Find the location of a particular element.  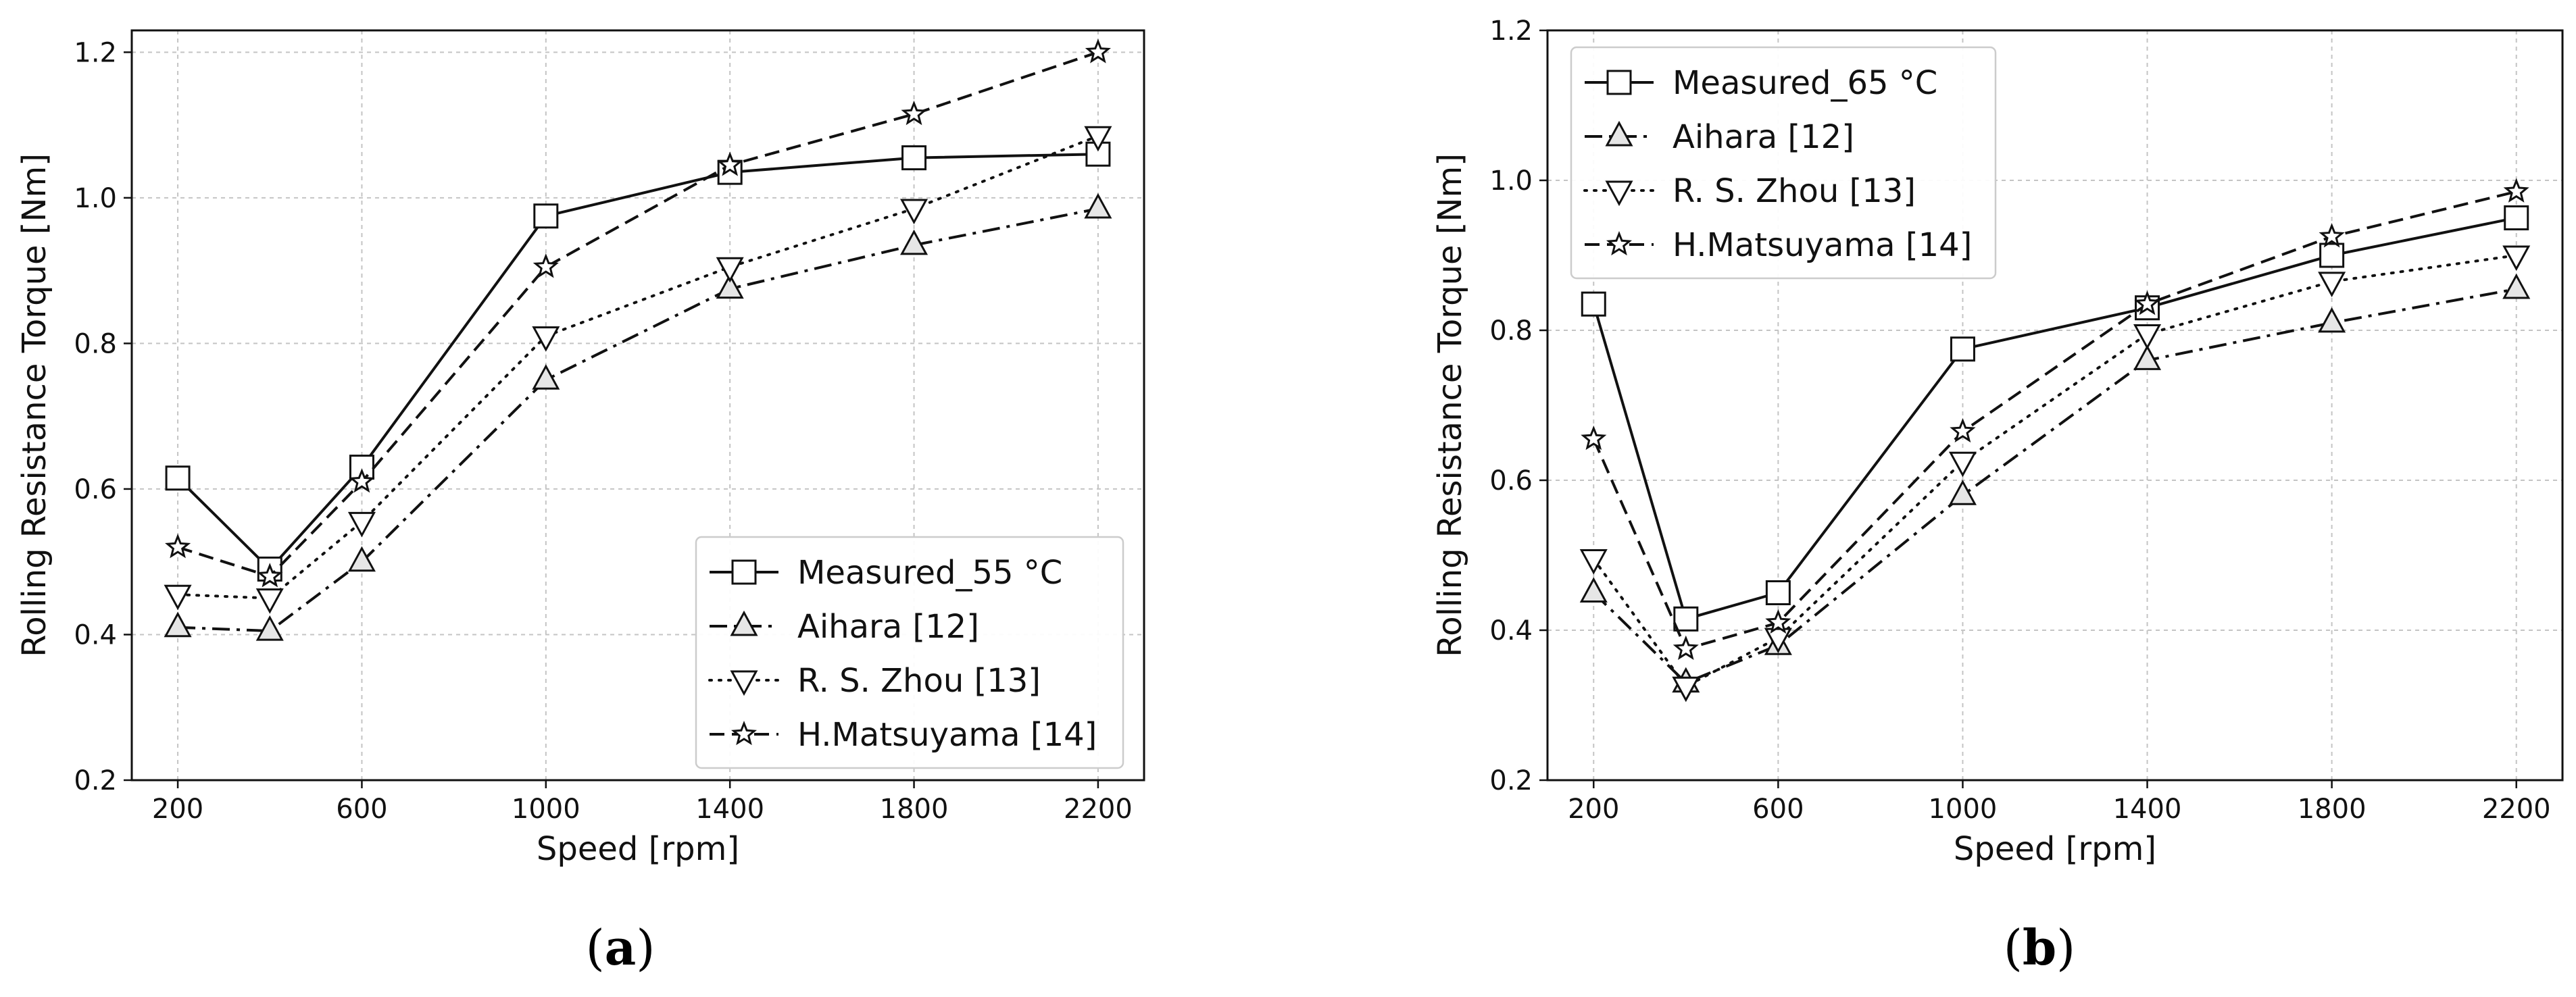

legend-label: Aihara [12] is located at coordinates (1764, 137).